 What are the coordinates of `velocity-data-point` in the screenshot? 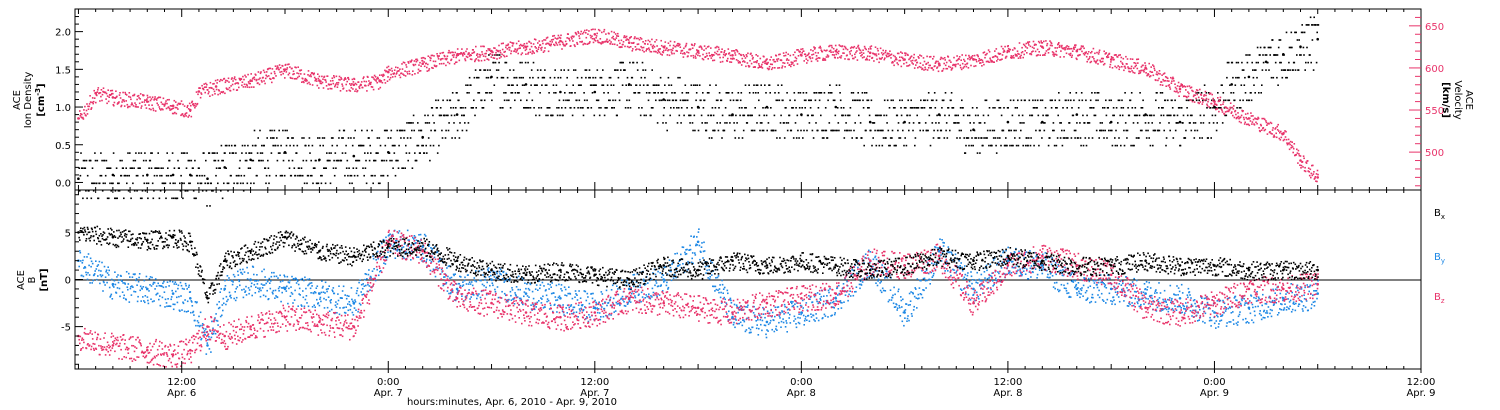 It's located at (836, 51).